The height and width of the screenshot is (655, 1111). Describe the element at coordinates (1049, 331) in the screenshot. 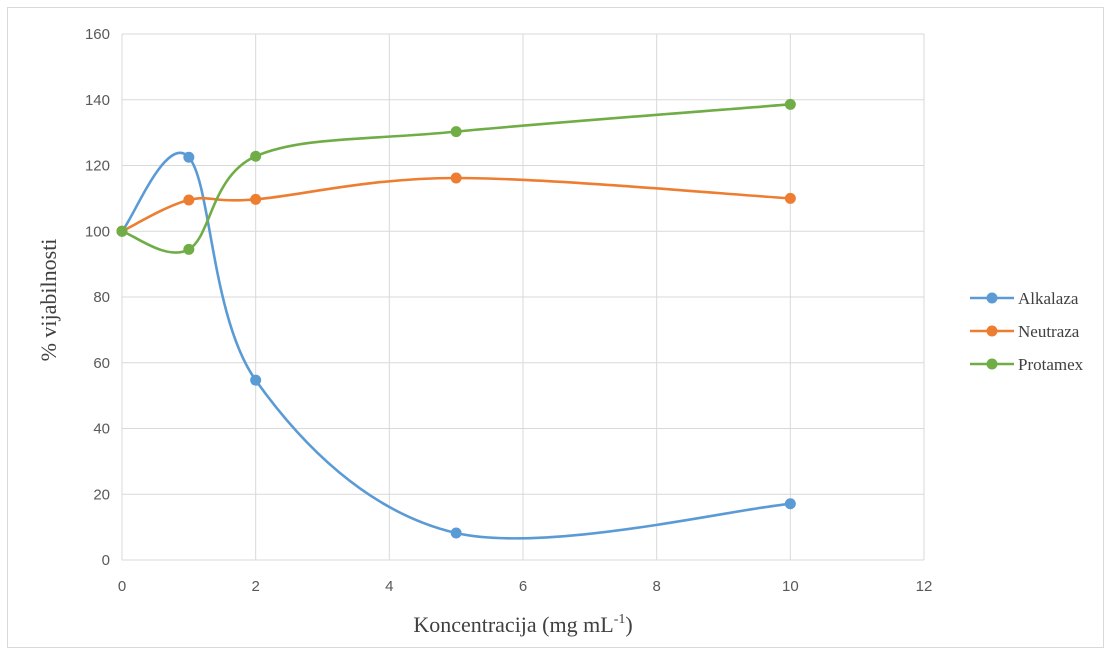

I see `legend-label-neutraza: Neutraza` at that location.